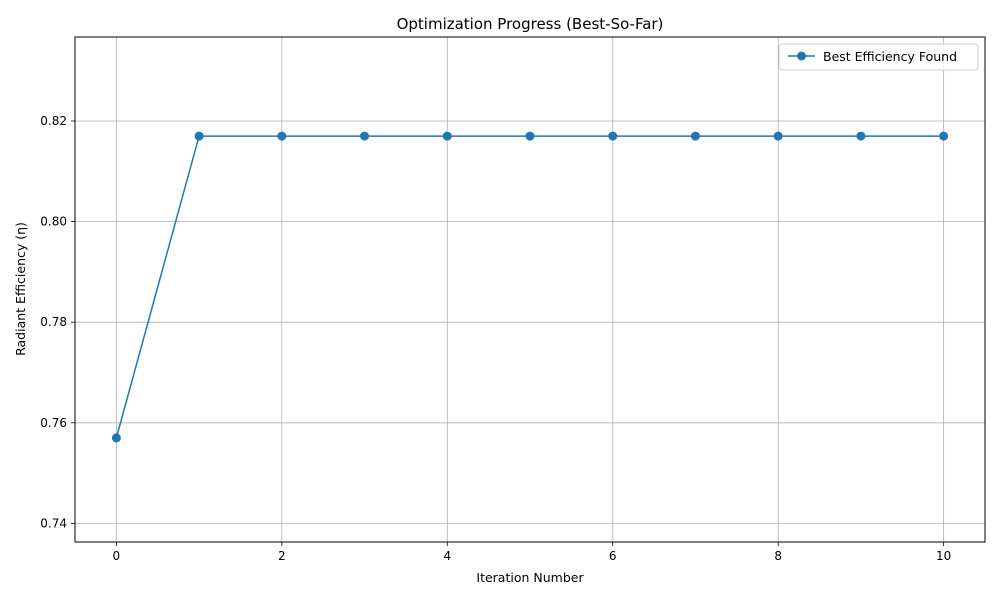 The image size is (1000, 600). I want to click on y-tick-label: 0.74, so click(53, 523).